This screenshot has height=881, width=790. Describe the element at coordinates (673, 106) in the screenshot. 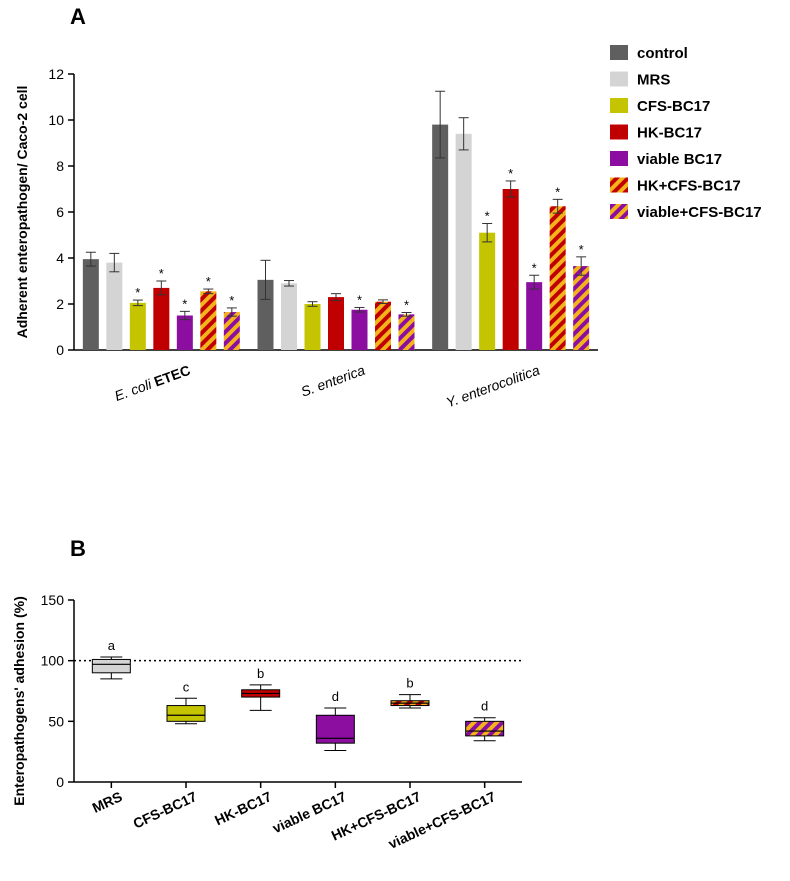

I see `legend-label: CFS-BC17` at that location.